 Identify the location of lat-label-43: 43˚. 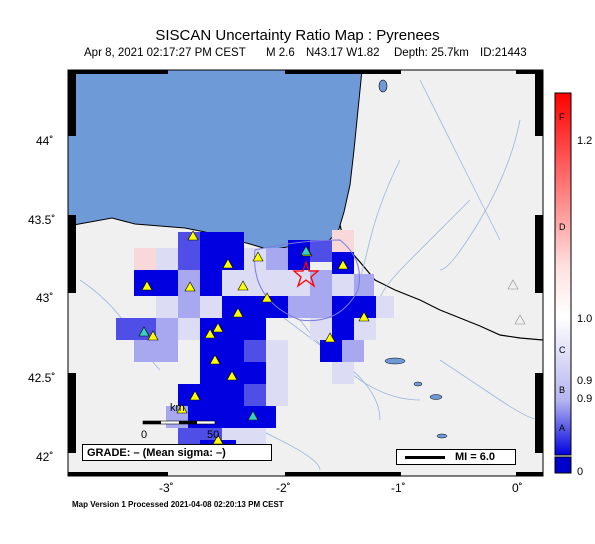
(45, 298).